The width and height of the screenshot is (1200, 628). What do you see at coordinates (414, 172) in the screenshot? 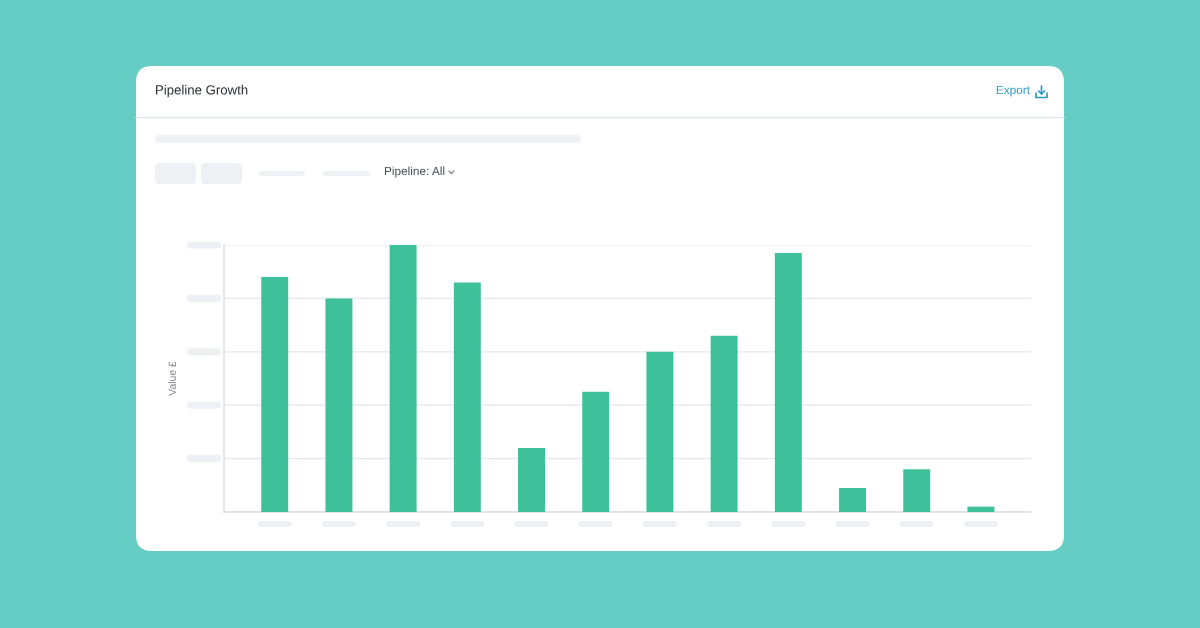
I see `text: Pipeline: All` at bounding box center [414, 172].